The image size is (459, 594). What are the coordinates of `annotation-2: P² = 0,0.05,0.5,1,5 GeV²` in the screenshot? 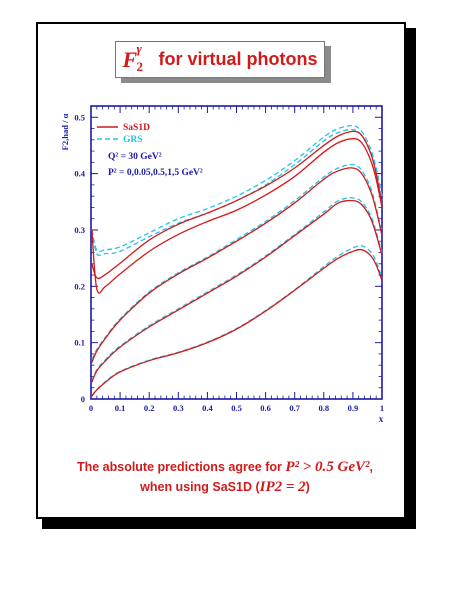 It's located at (155, 173).